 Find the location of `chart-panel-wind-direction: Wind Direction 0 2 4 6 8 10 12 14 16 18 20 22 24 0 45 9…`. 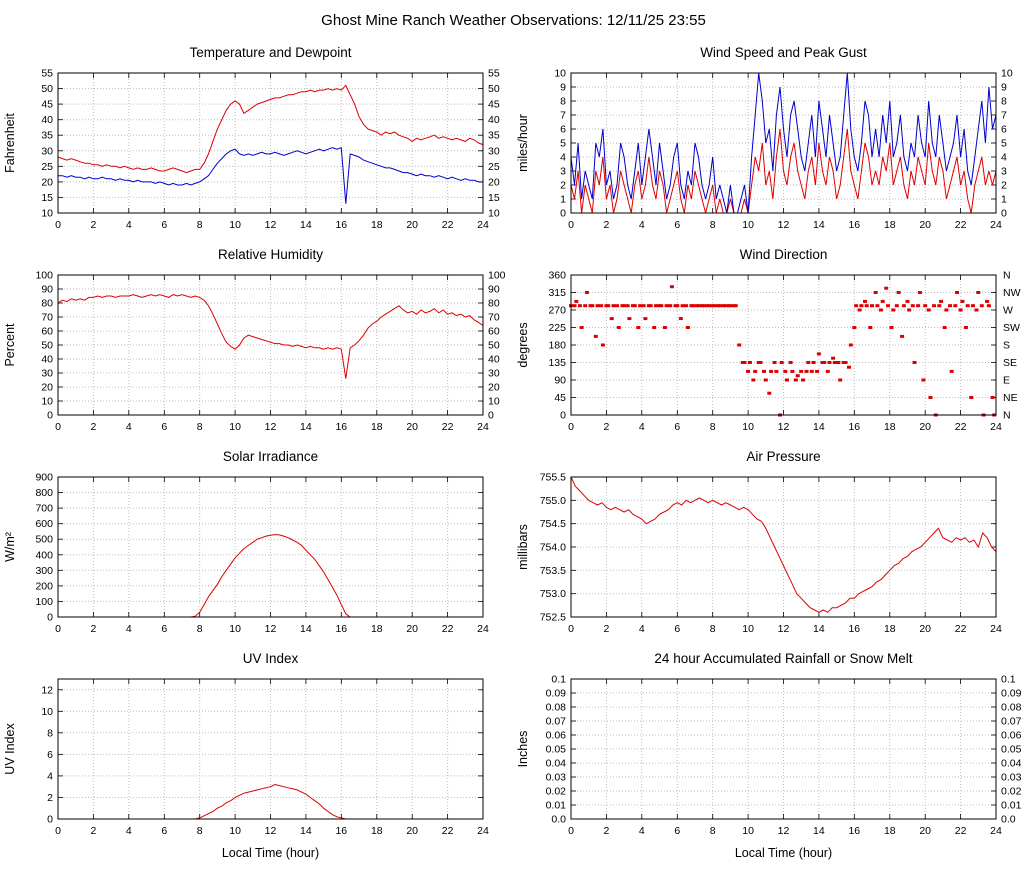

chart-panel-wind-direction: Wind Direction 0 2 4 6 8 10 12 14 16 18 20 22 24 0 45 9… is located at coordinates (769, 336).